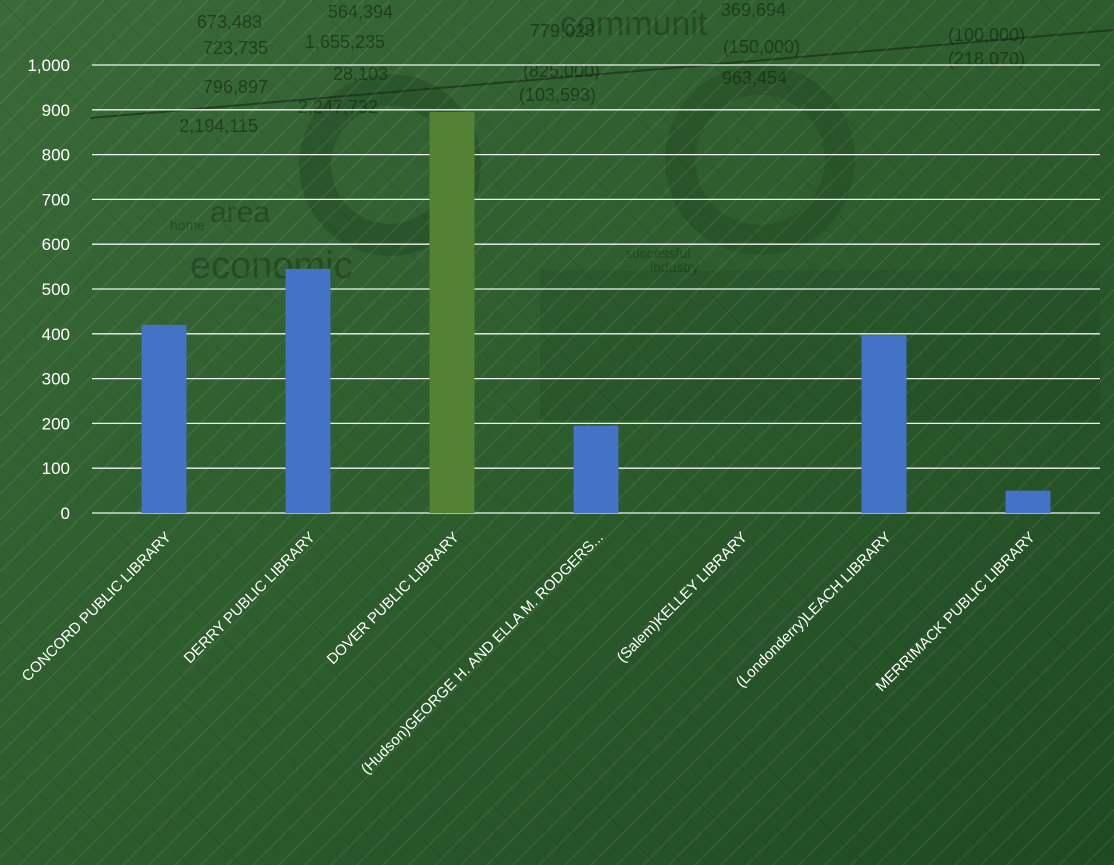 The height and width of the screenshot is (865, 1114). I want to click on x-category-label: CONCORD PUBLIC LIBRARY, so click(97, 607).